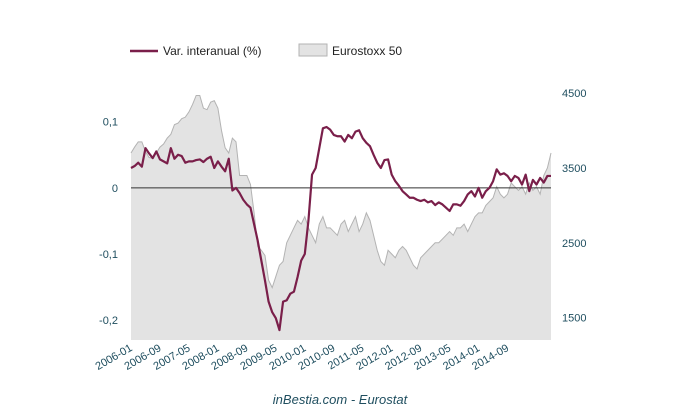 The height and width of the screenshot is (420, 680). I want to click on right-tick-label: 2500, so click(574, 244).